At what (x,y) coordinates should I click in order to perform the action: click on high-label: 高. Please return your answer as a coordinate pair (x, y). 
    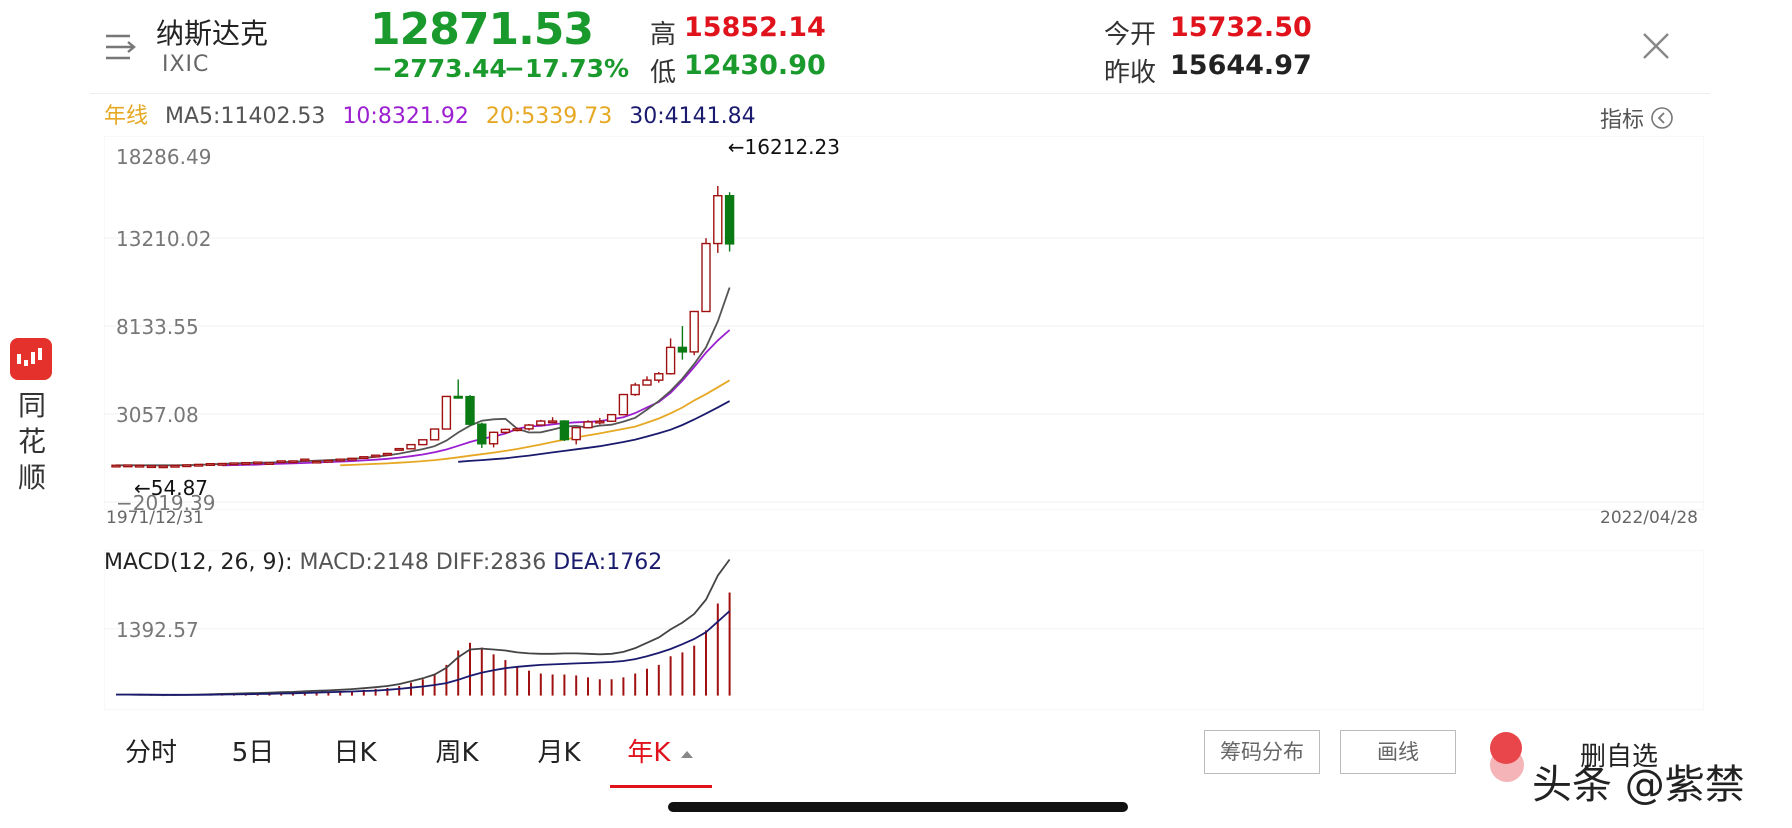
    Looking at the image, I should click on (663, 35).